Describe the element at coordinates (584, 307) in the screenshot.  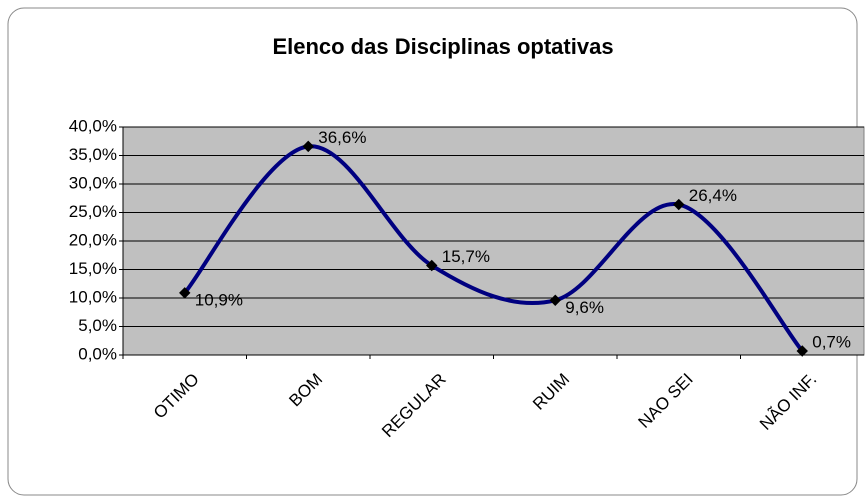
I see `data-label: 9,6%` at that location.